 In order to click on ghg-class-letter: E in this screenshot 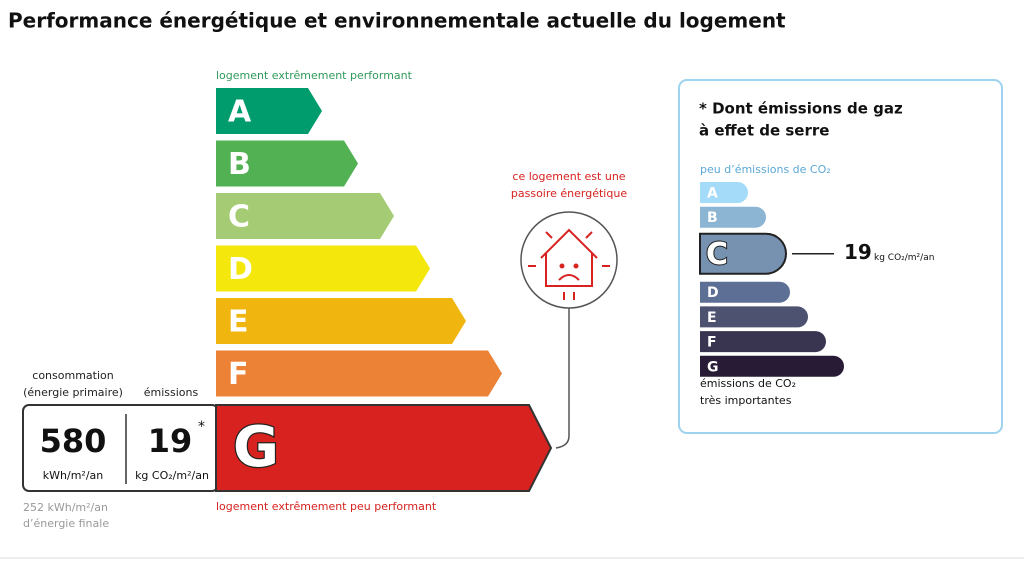, I will do `click(712, 318)`.